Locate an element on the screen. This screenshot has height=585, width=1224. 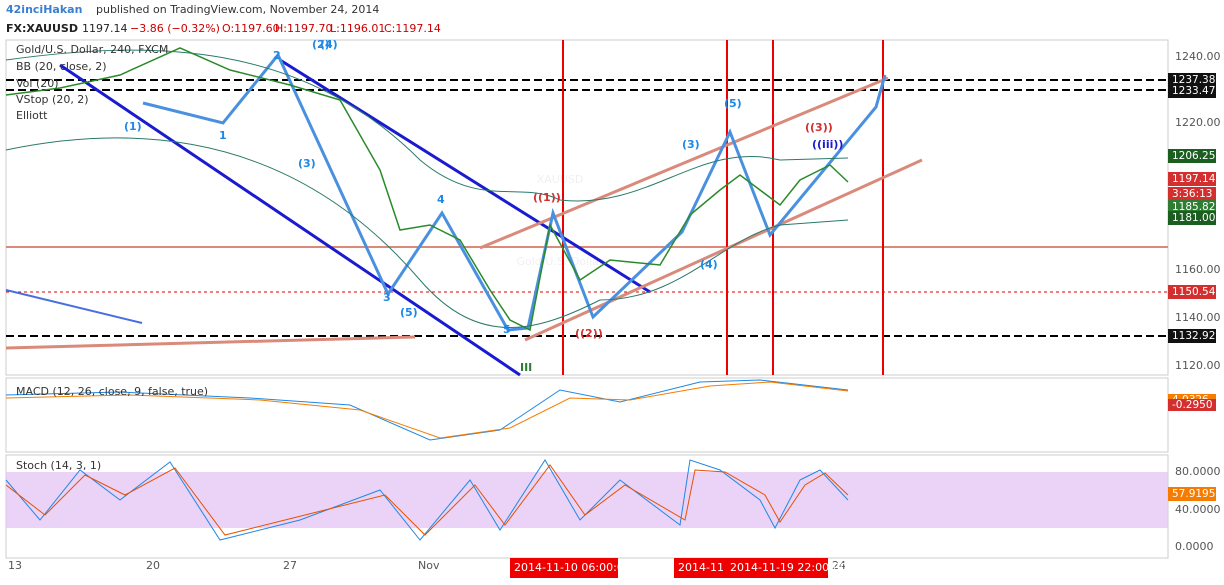
time-label: Nov is located at coordinates (429, 565).